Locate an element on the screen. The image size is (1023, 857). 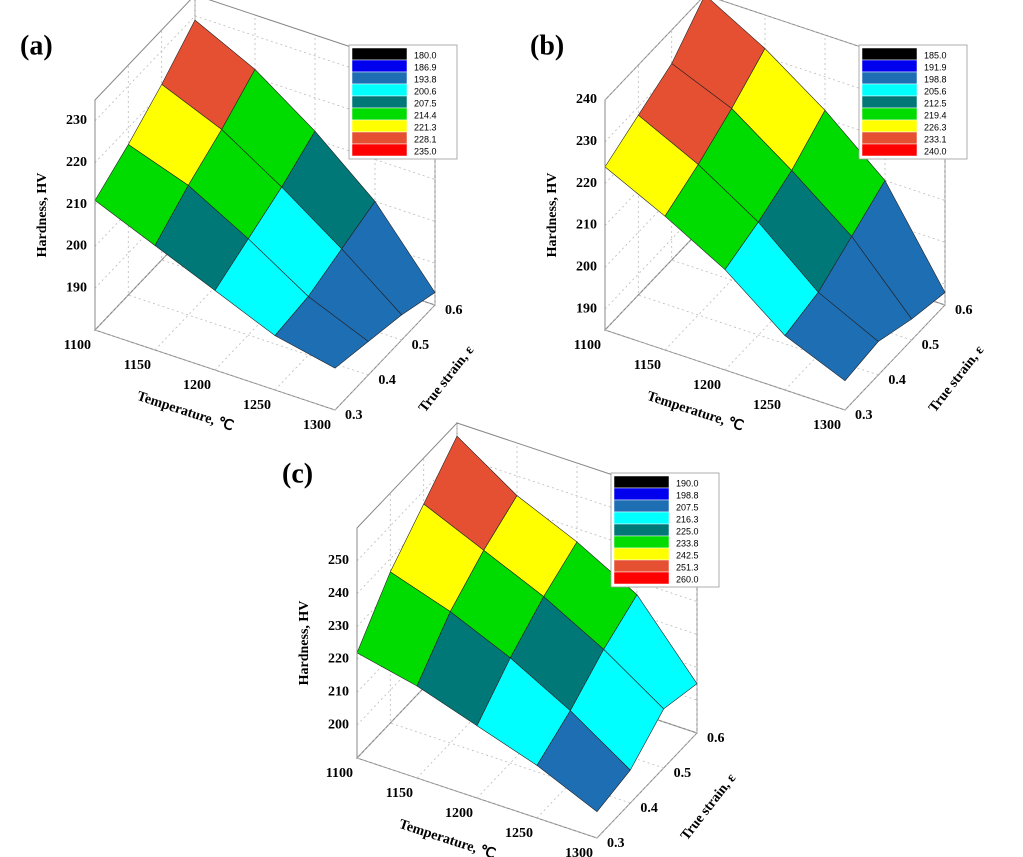
legend-label: 221.3 is located at coordinates (425, 127).